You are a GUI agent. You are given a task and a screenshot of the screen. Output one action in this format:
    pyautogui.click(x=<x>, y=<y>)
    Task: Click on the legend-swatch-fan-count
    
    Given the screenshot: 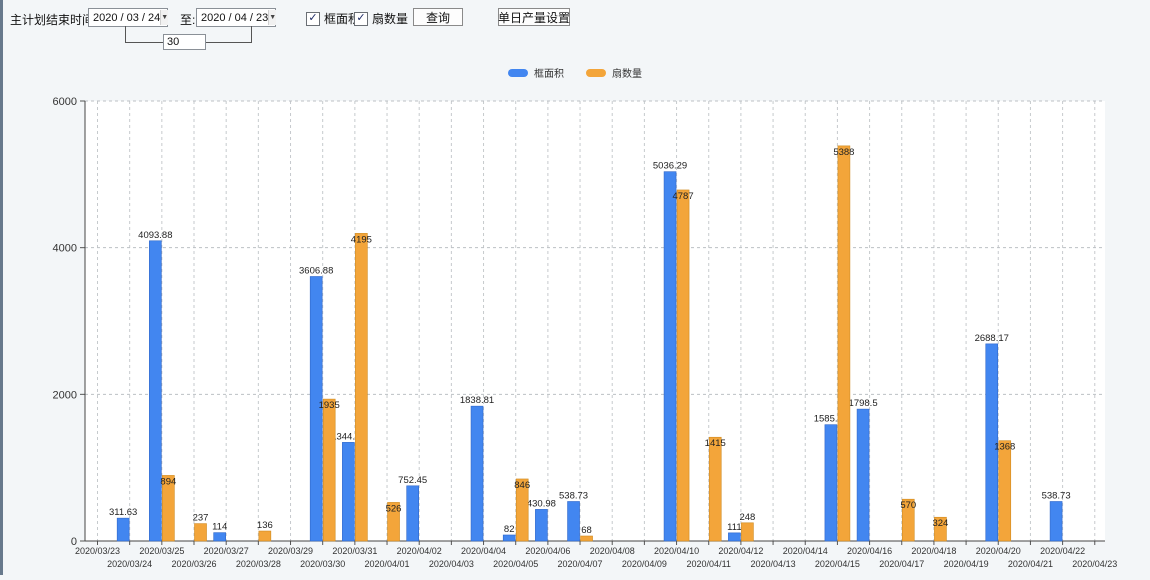 What is the action you would take?
    pyautogui.click(x=596, y=72)
    